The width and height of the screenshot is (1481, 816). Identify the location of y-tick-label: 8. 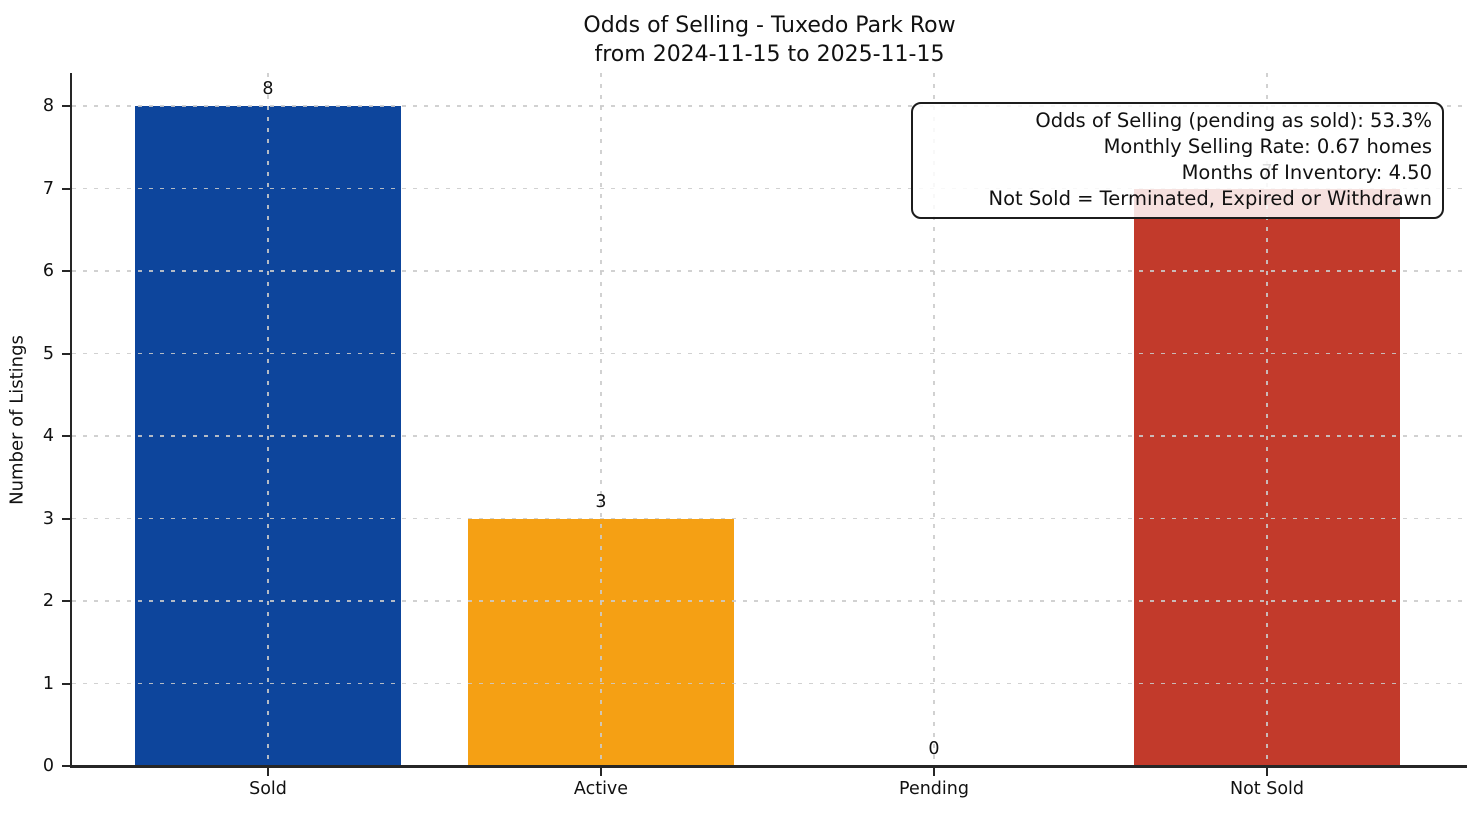
(48, 106).